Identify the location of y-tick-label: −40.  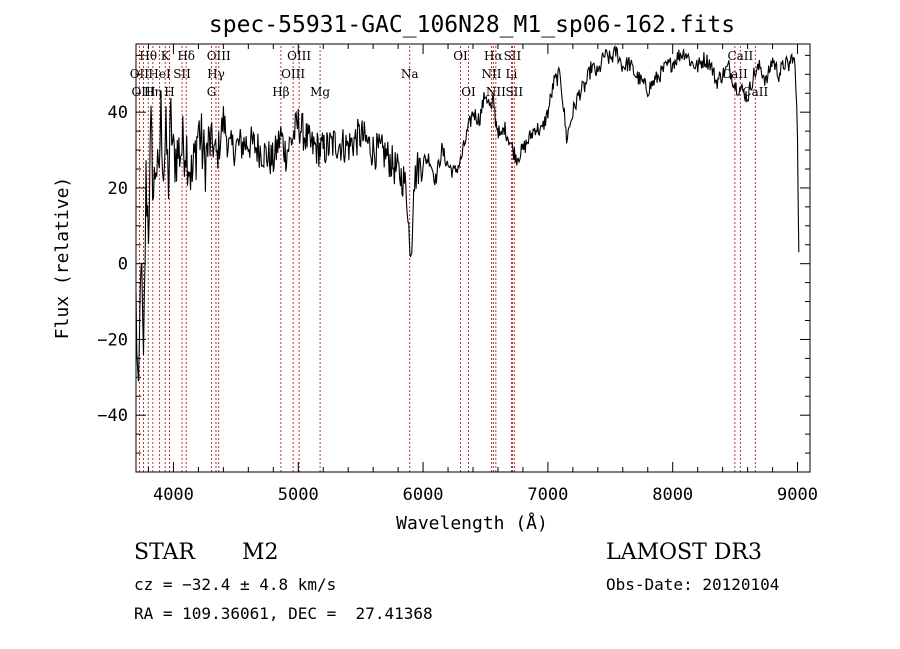
(112, 416).